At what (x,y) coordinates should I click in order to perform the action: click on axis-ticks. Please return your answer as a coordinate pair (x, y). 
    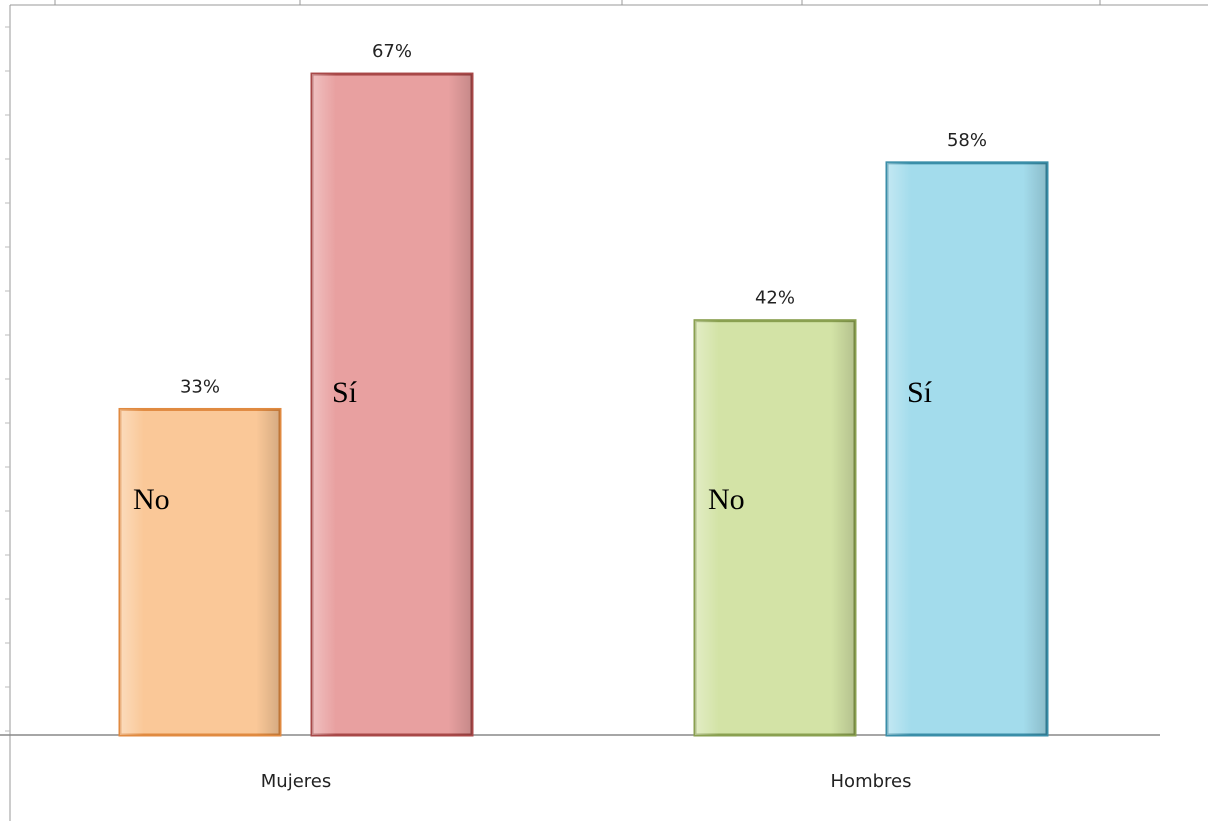
    Looking at the image, I should click on (7, 379).